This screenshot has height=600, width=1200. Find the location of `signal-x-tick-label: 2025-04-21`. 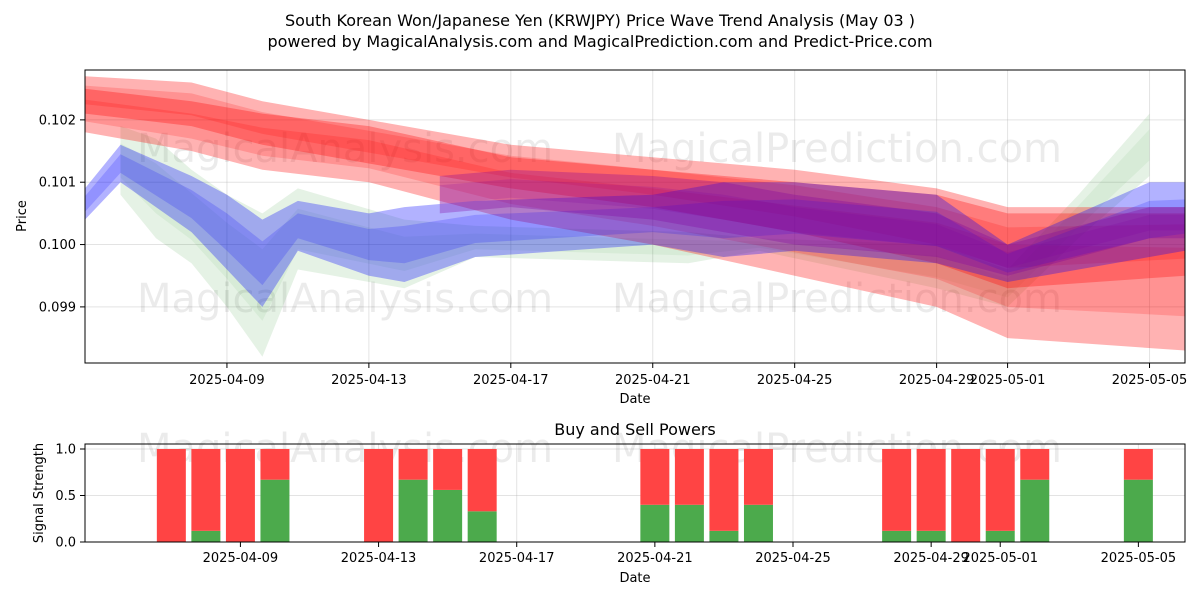

signal-x-tick-label: 2025-04-21 is located at coordinates (655, 558).